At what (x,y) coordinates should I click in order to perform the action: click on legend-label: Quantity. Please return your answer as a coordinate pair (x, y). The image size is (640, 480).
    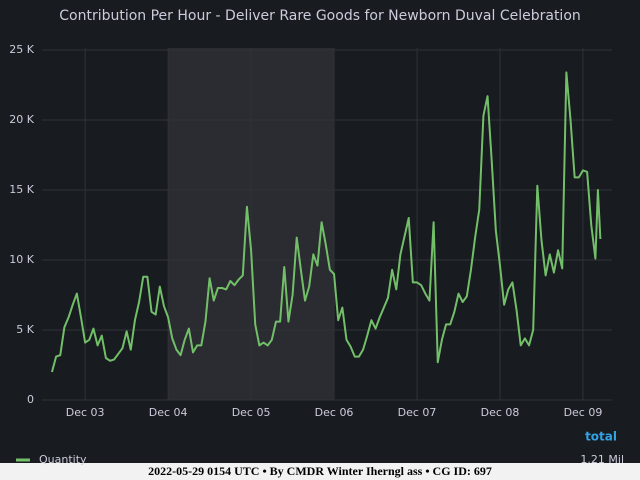
    Looking at the image, I should click on (63, 459).